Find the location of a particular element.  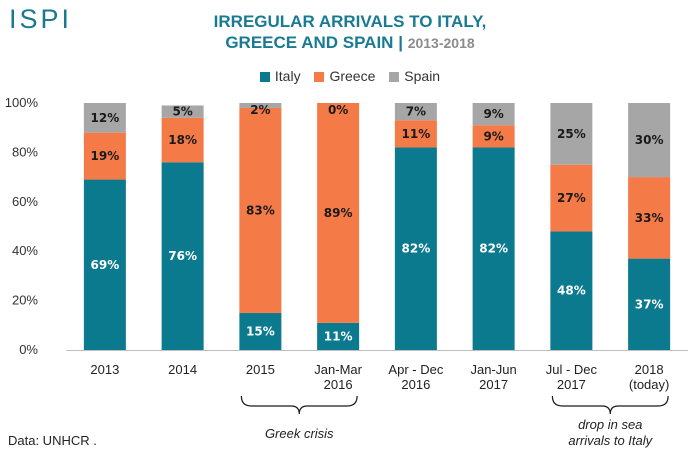

data-label-greece: 89% is located at coordinates (338, 213).